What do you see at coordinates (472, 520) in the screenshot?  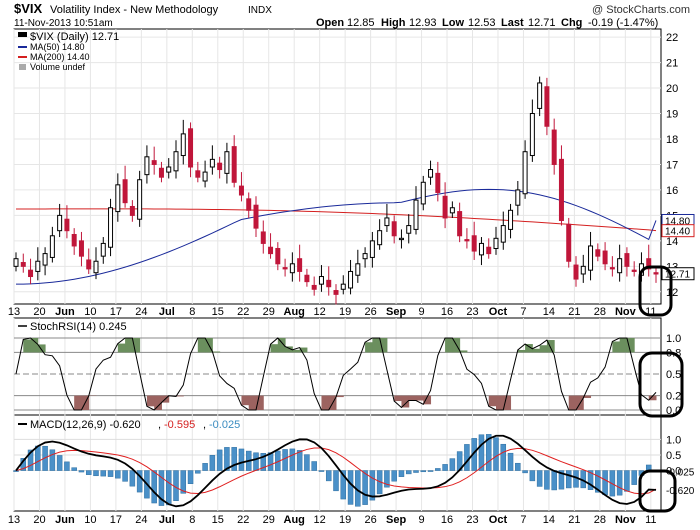 I see `x-tick-label-lower: 23` at bounding box center [472, 520].